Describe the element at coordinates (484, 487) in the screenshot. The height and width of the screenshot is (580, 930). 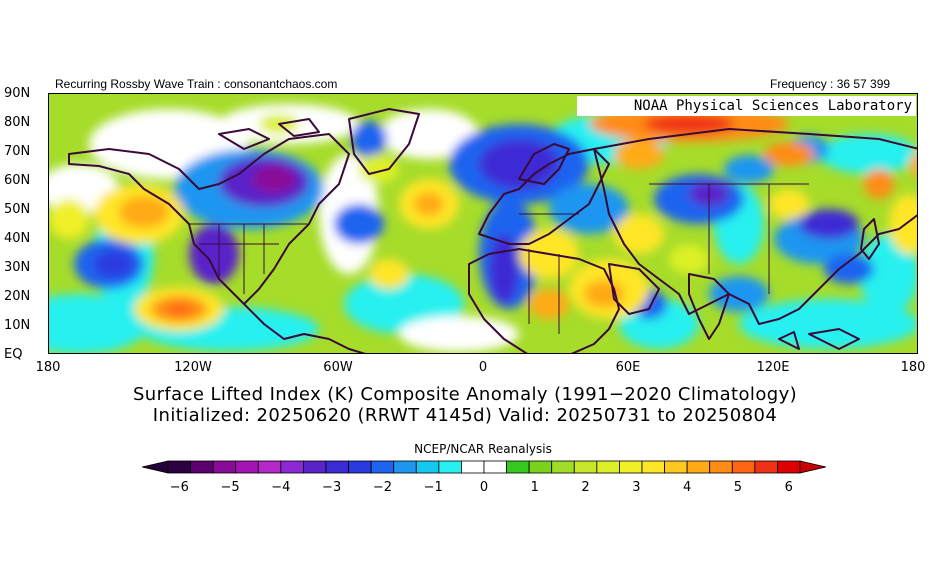
I see `colorbar-tick-label: 0` at that location.